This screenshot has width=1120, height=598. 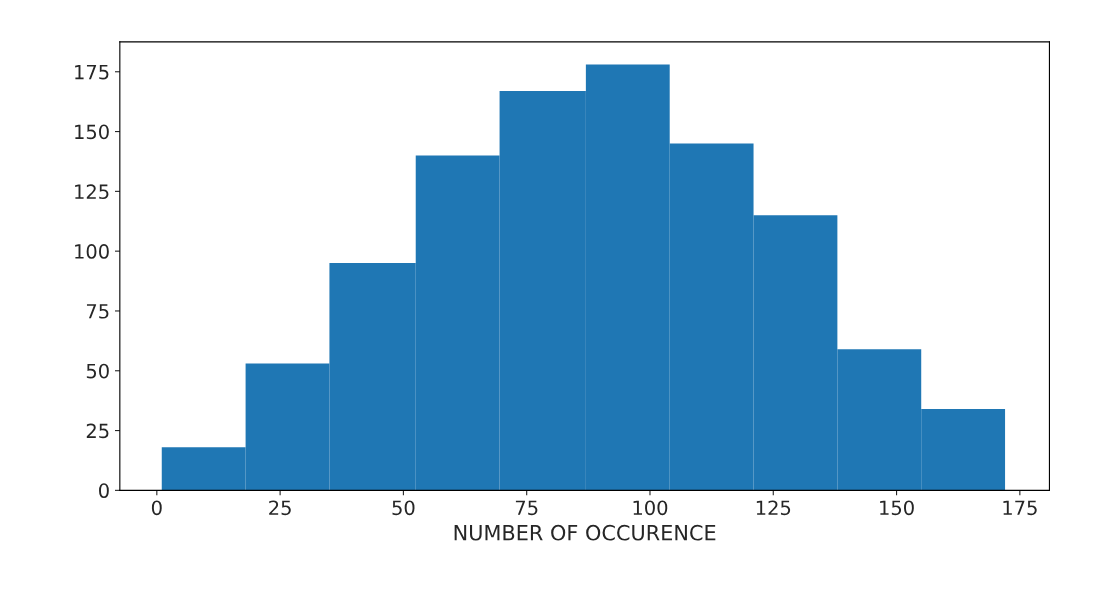 What do you see at coordinates (585, 532) in the screenshot?
I see `x-axis-title: NUMBER OF OCCURENCE` at bounding box center [585, 532].